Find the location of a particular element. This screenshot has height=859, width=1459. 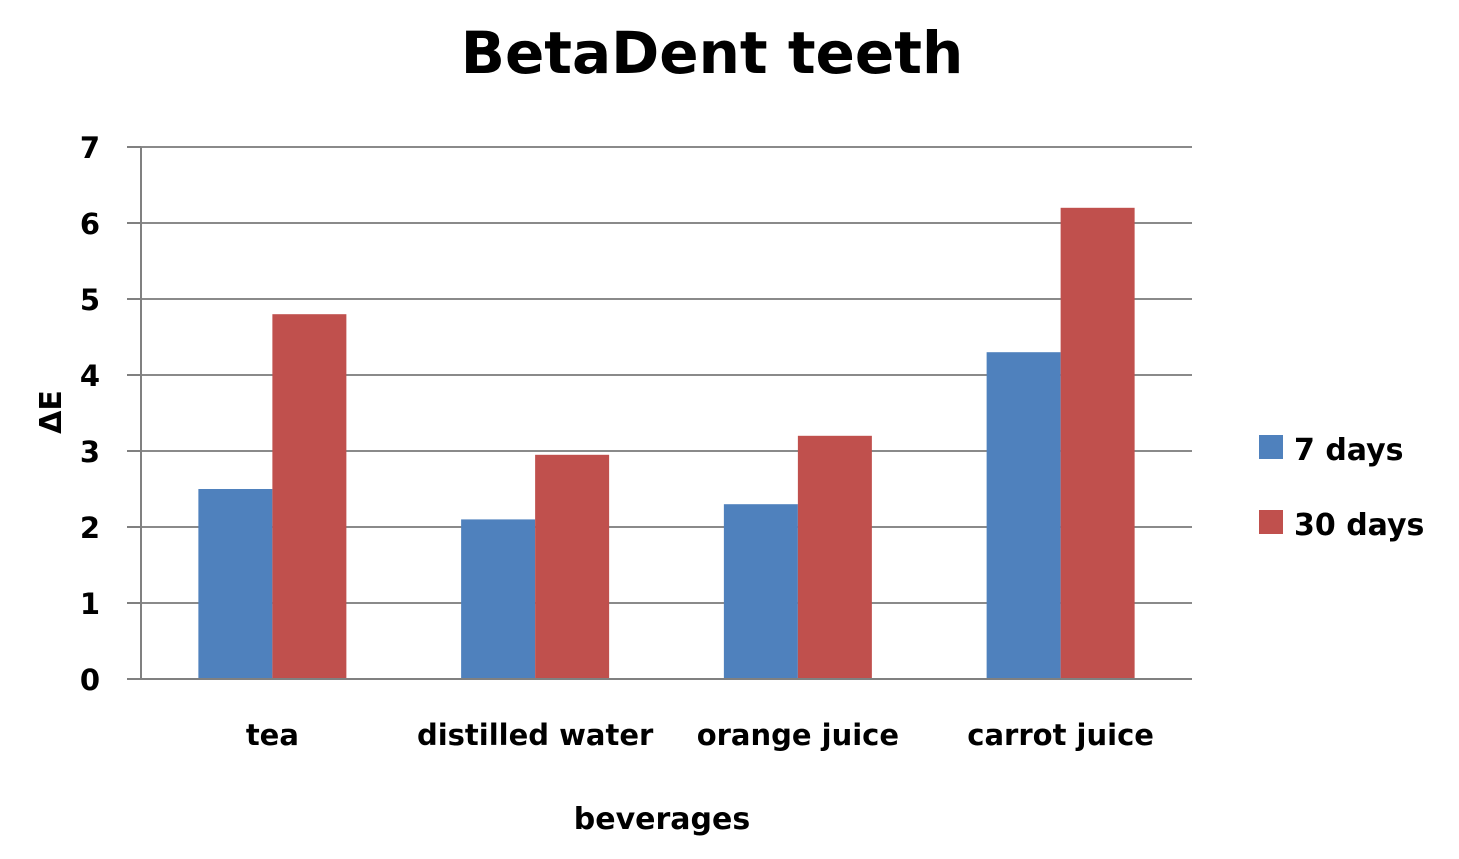

x-tick-label: carrot juice is located at coordinates (1060, 735).